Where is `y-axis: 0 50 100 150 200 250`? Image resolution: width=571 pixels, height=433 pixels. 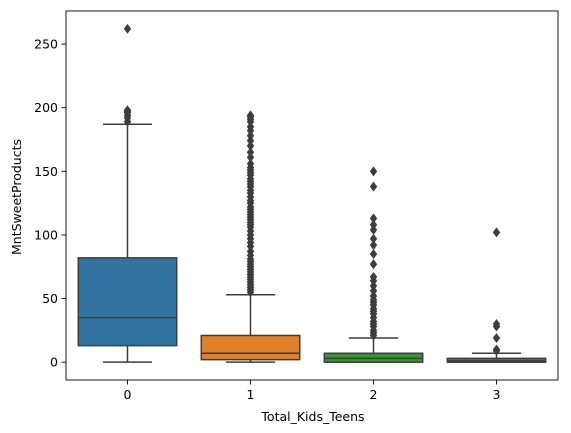
y-axis: 0 50 100 150 200 250 is located at coordinates (50, 203).